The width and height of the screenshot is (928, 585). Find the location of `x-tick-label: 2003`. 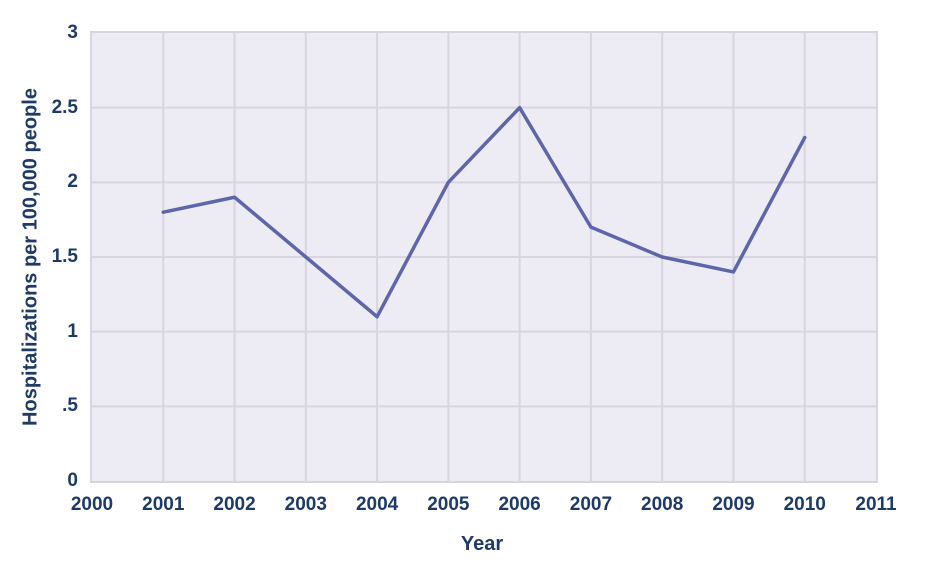

x-tick-label: 2003 is located at coordinates (305, 504).